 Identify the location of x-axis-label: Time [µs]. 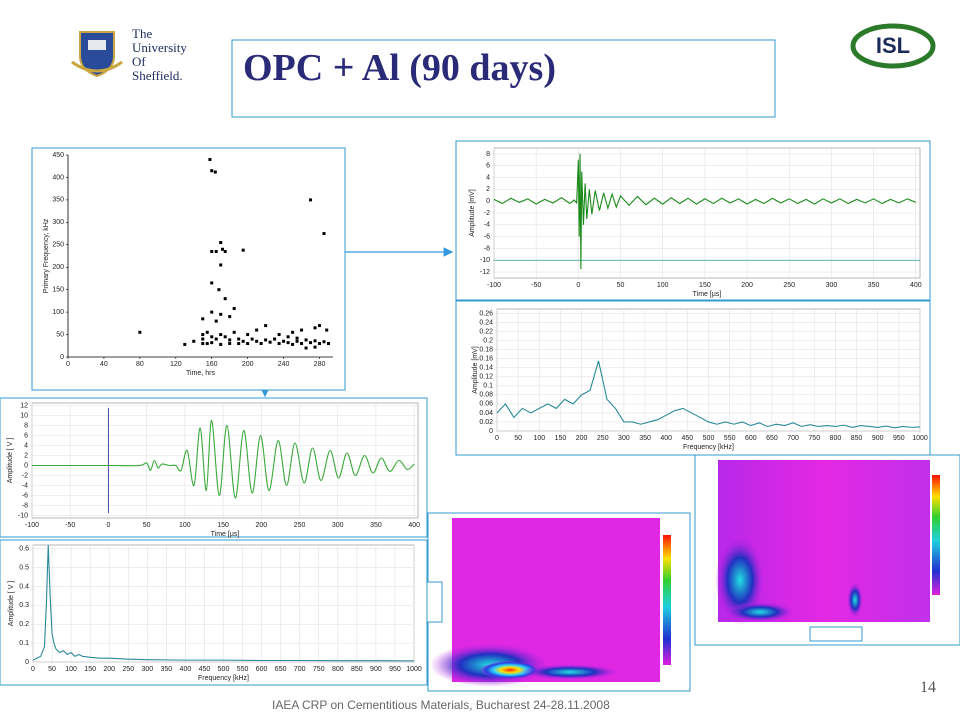
(707, 294).